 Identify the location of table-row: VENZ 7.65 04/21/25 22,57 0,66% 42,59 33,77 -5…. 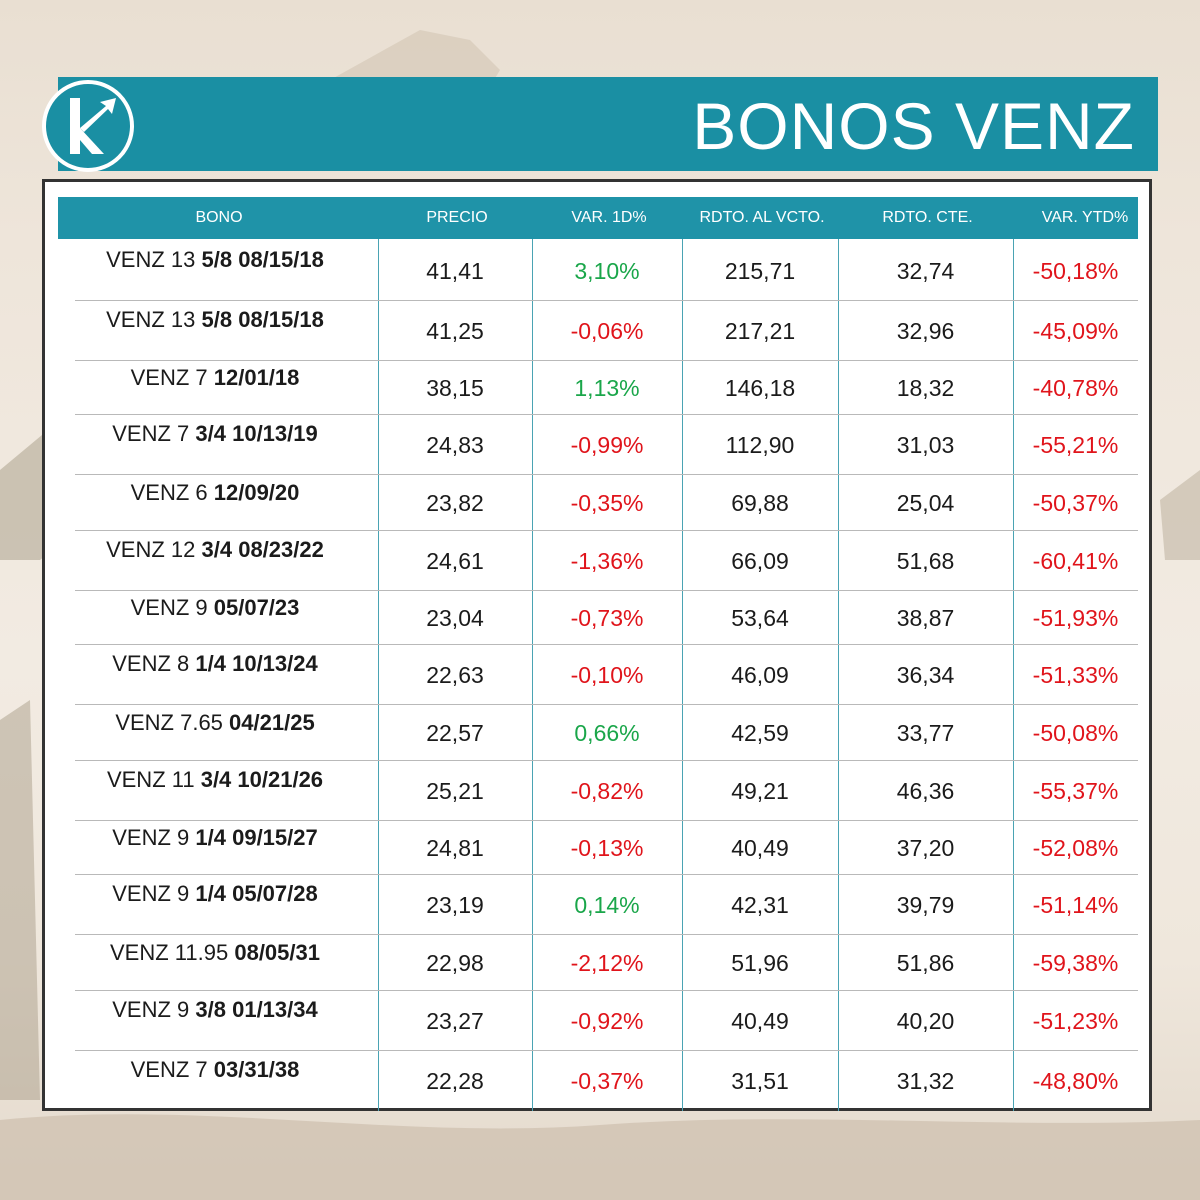
(597, 733).